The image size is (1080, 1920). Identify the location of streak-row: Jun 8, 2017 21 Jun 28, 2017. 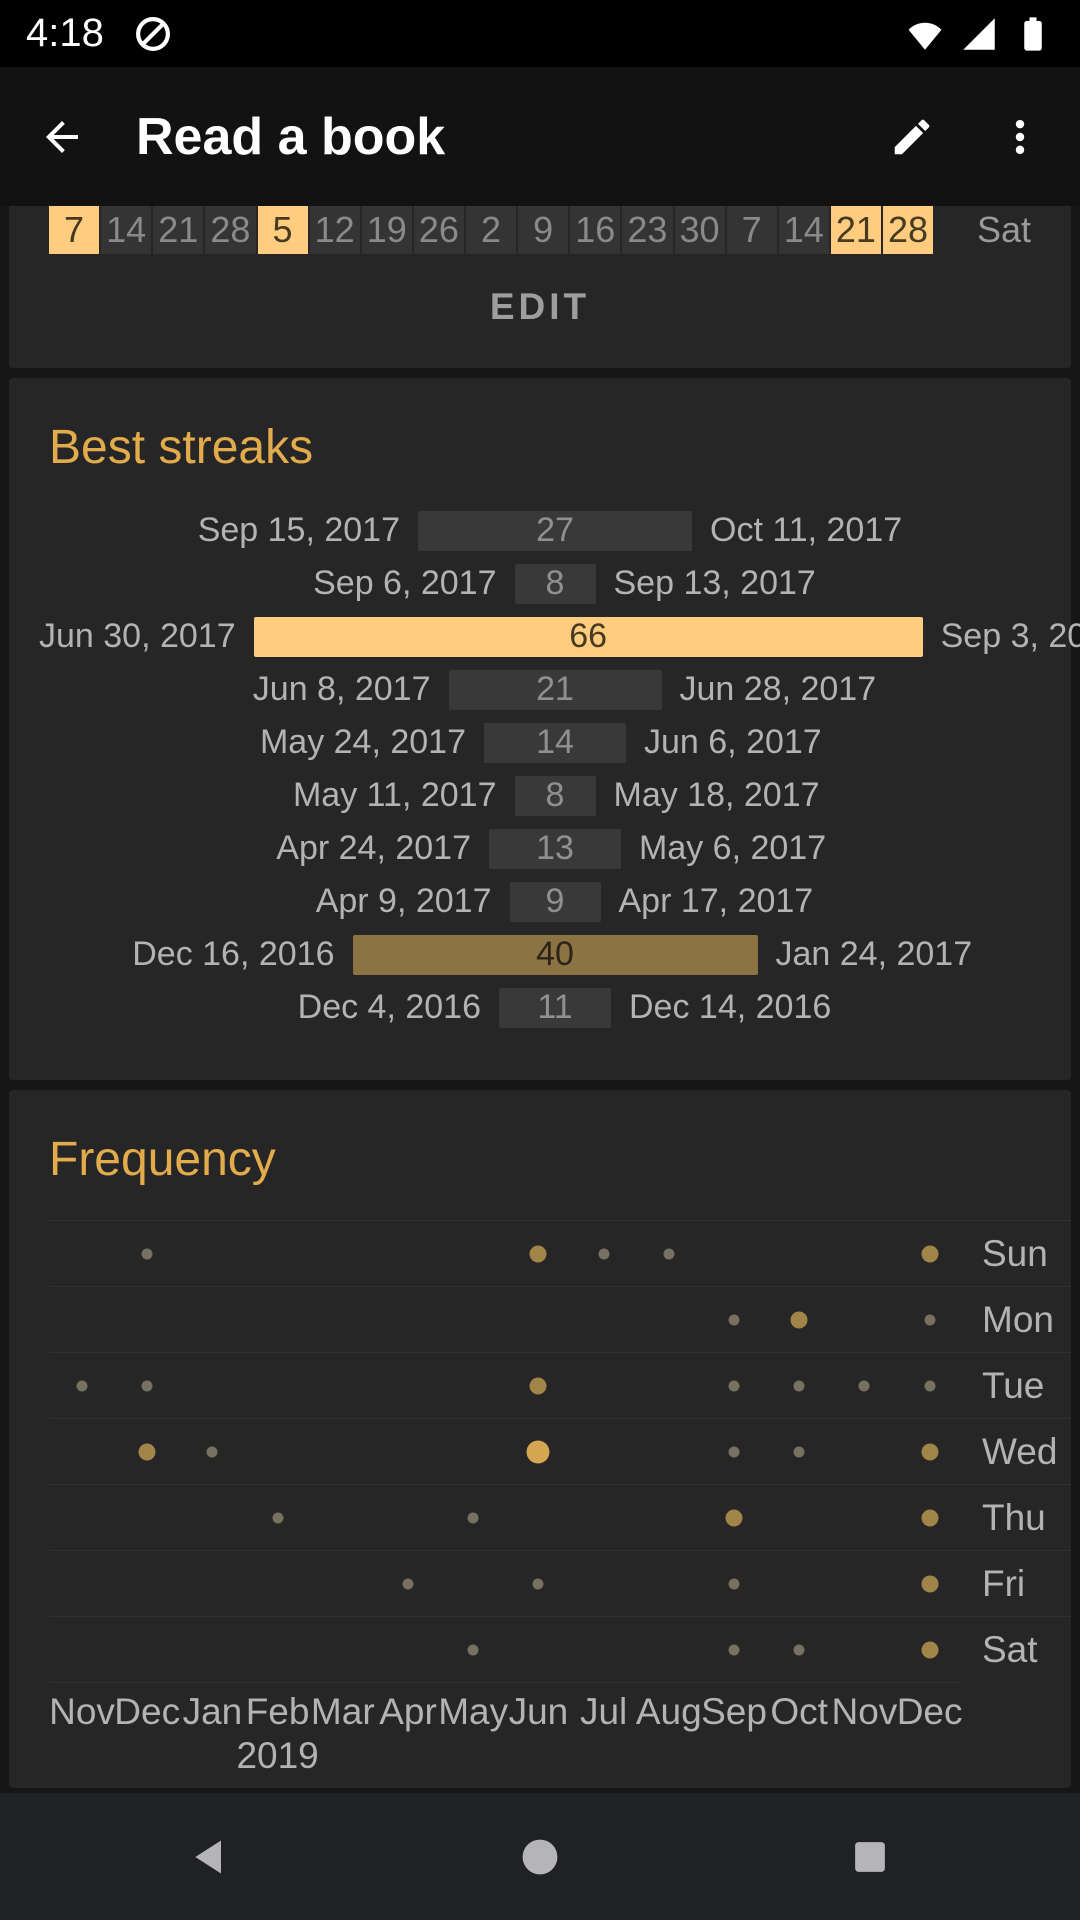
(555, 689).